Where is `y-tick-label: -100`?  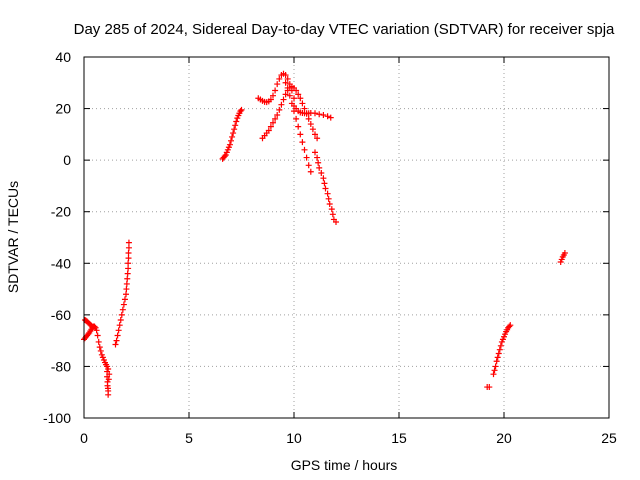
y-tick-label: -100 is located at coordinates (57, 418).